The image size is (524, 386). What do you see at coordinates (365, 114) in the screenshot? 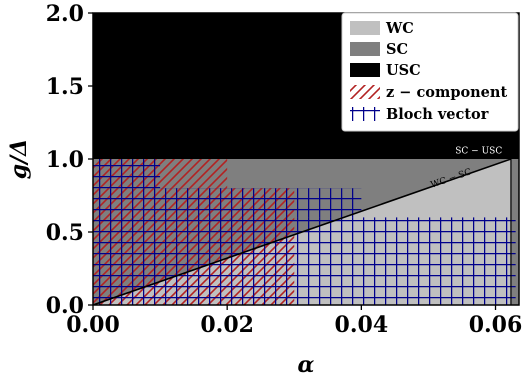
I see `legend-swatch-bloch-vector` at bounding box center [365, 114].